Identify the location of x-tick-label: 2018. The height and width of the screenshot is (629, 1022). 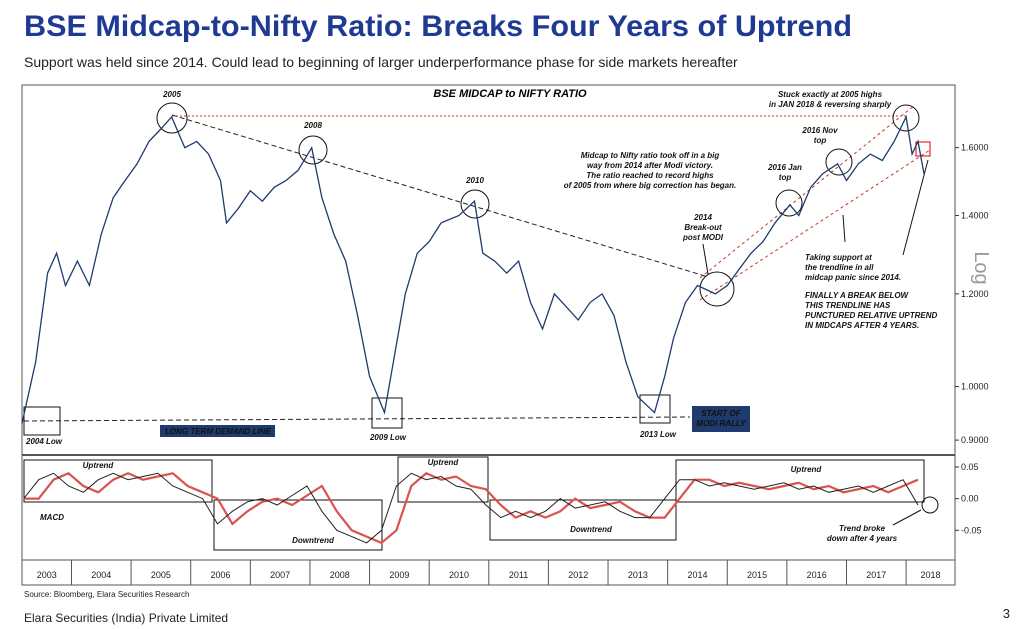
(931, 575).